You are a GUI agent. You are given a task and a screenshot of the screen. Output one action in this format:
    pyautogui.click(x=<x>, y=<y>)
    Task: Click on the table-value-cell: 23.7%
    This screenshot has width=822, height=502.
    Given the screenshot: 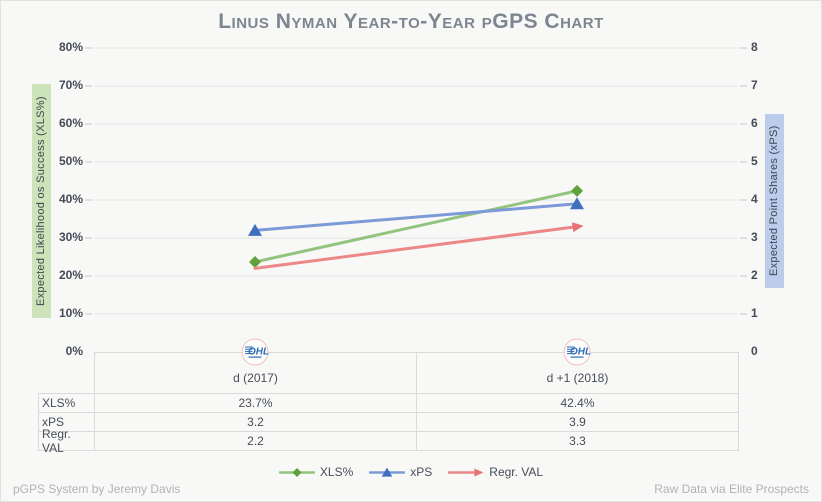 What is the action you would take?
    pyautogui.click(x=255, y=403)
    